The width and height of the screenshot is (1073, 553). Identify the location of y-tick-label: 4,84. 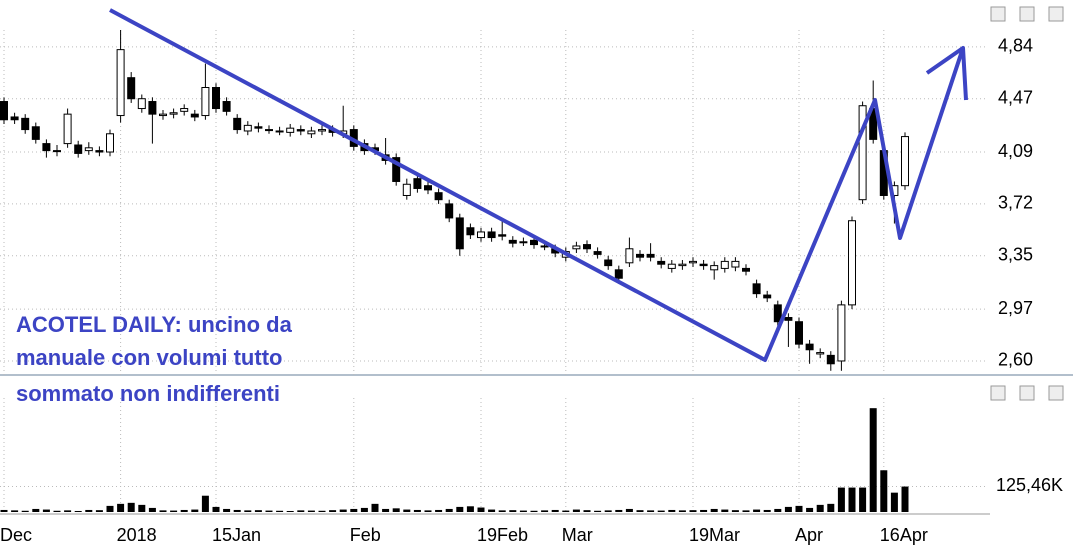
(1015, 46).